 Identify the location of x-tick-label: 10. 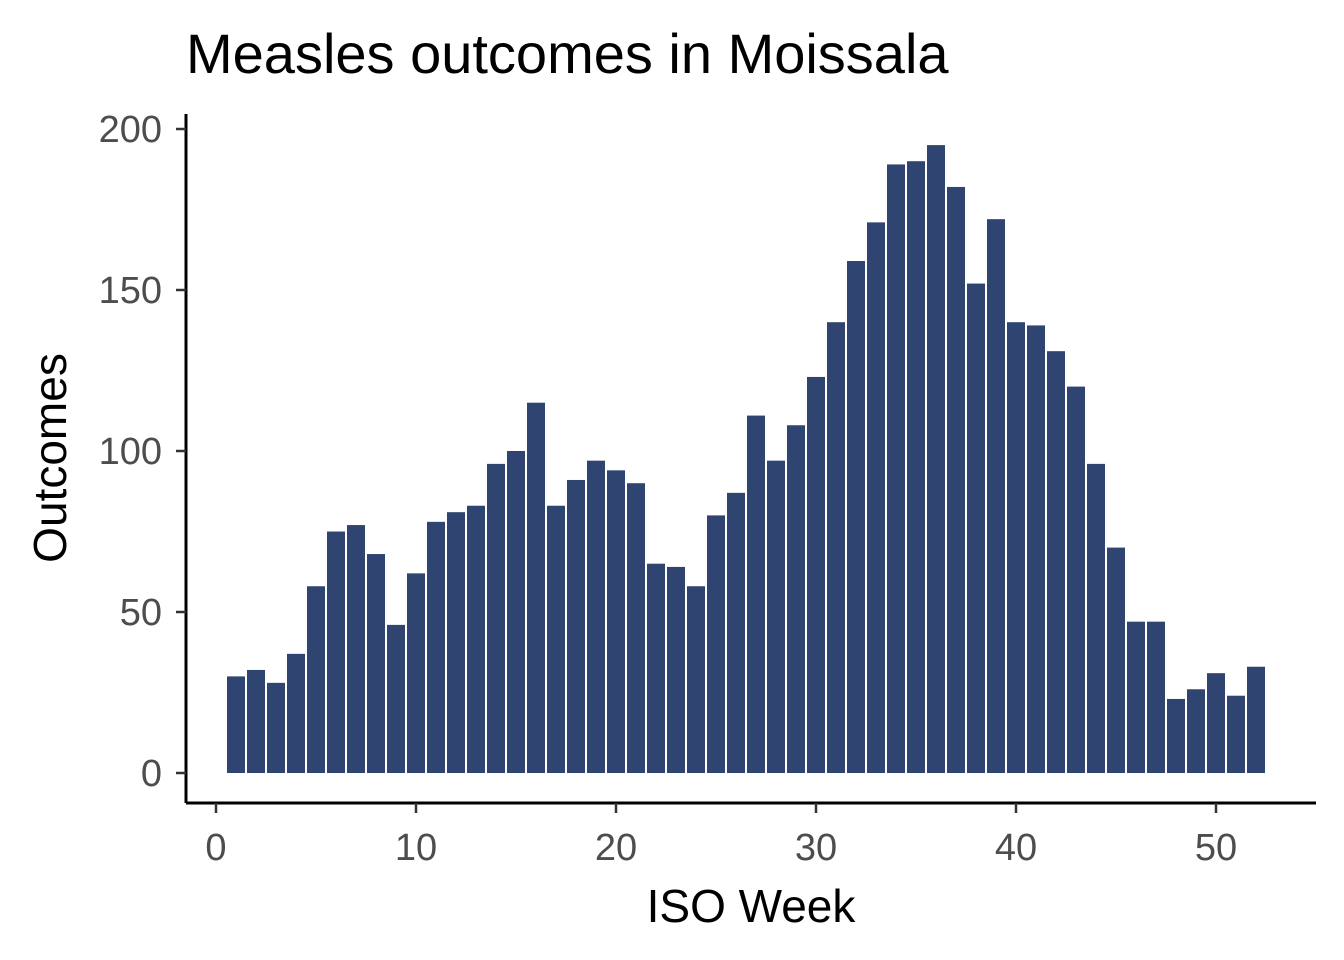
(416, 848).